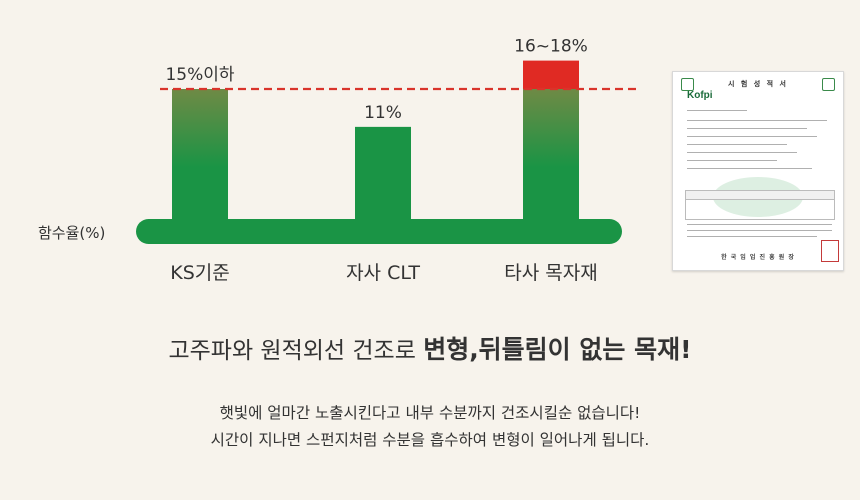 This screenshot has width=860, height=500. I want to click on headline: 고주파와 원적외선 건조로 변형,뒤틀림이 없는 목재!, so click(430, 348).